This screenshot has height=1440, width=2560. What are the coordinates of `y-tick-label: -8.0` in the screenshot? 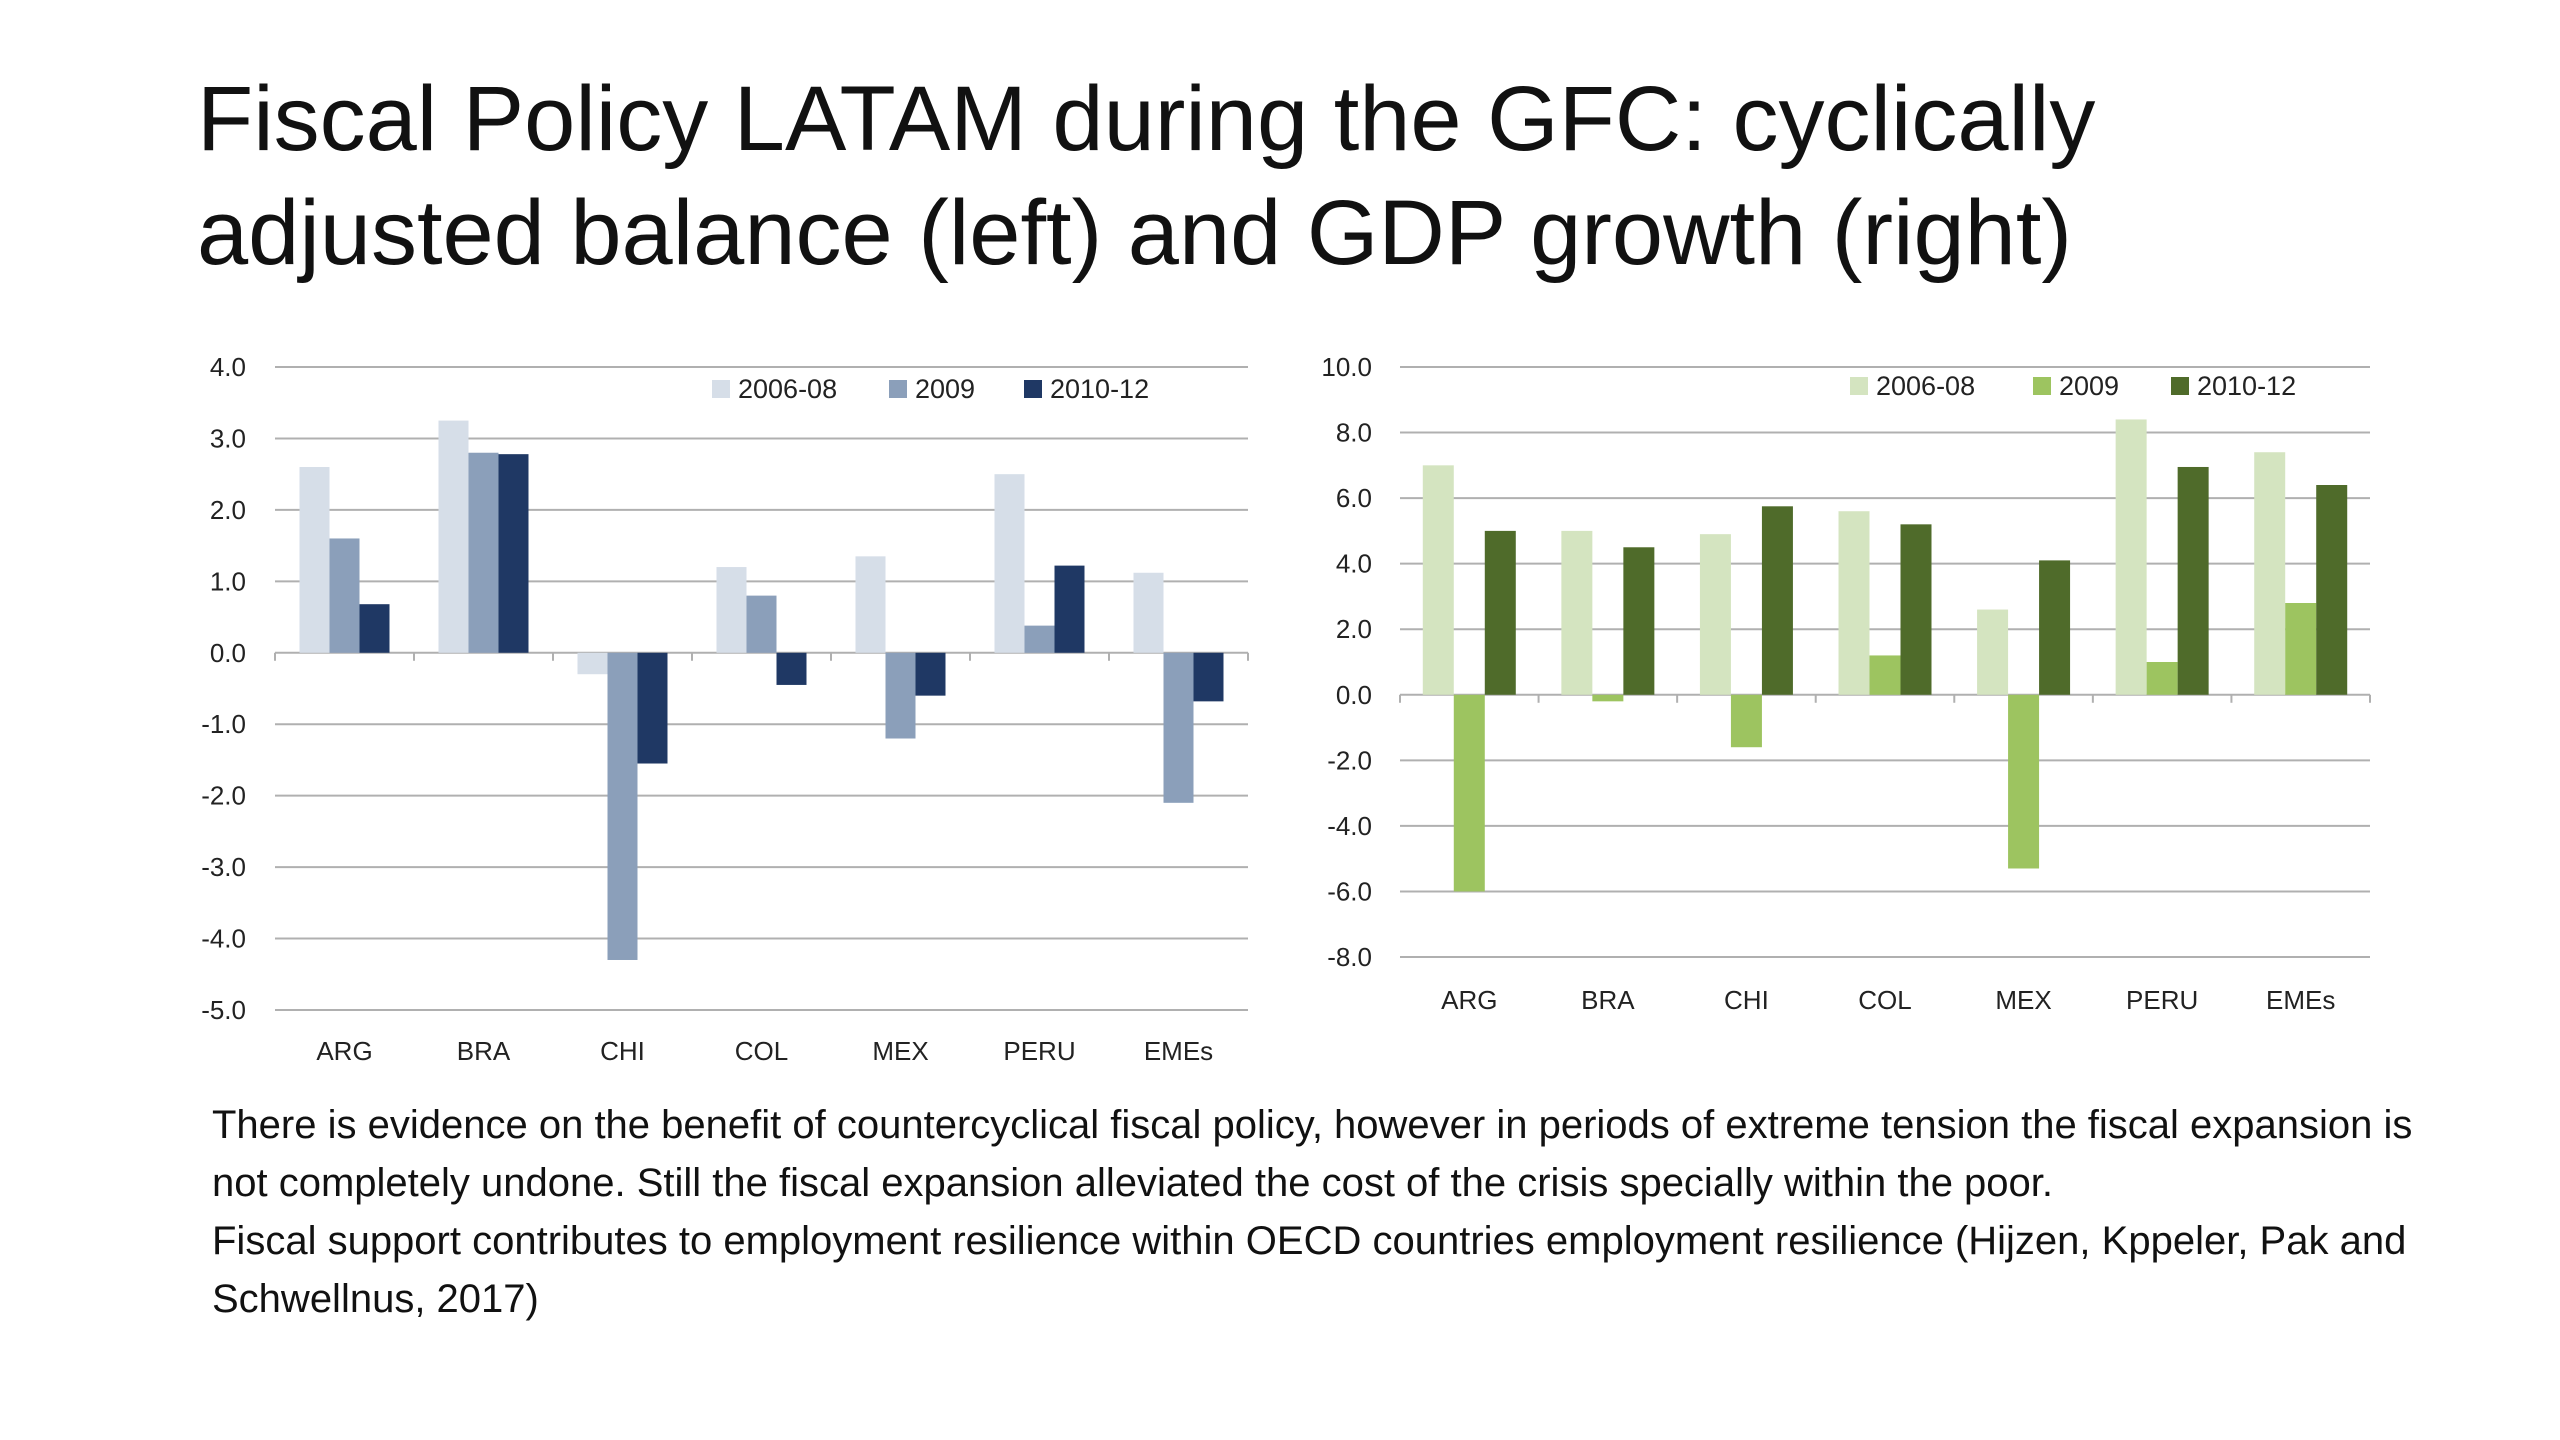 It's located at (1349, 957).